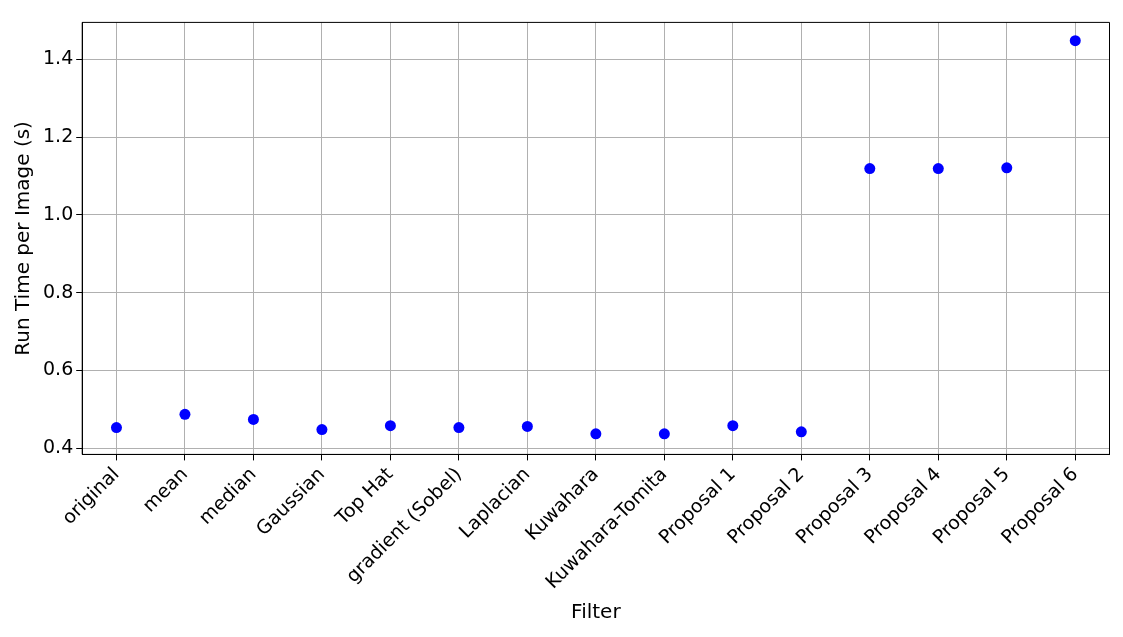 The image size is (1123, 637). What do you see at coordinates (58, 290) in the screenshot?
I see `y-tick-label: 0.8` at bounding box center [58, 290].